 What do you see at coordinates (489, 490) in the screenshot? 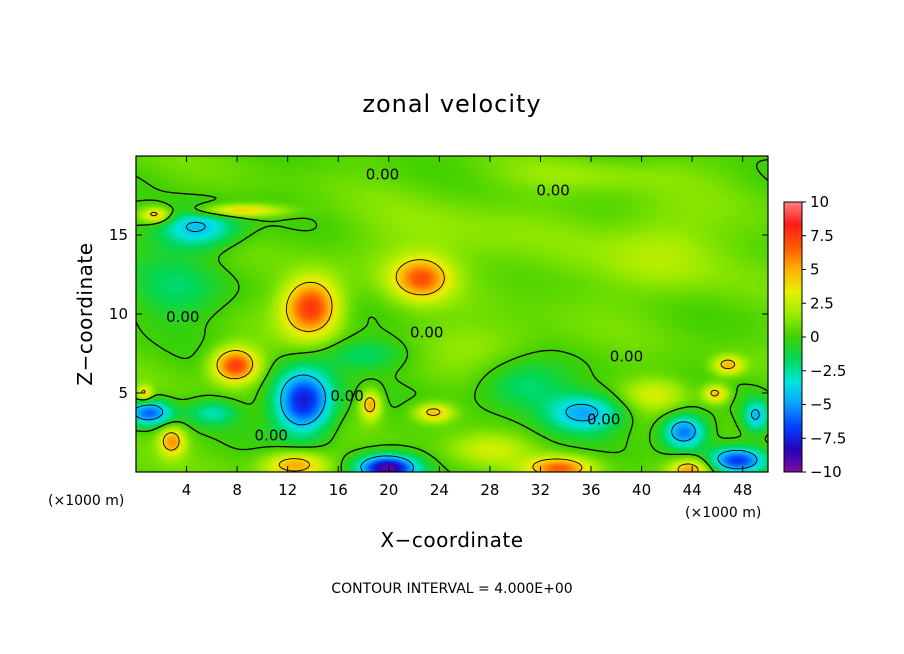
I see `x-tick-label: 28` at bounding box center [489, 490].